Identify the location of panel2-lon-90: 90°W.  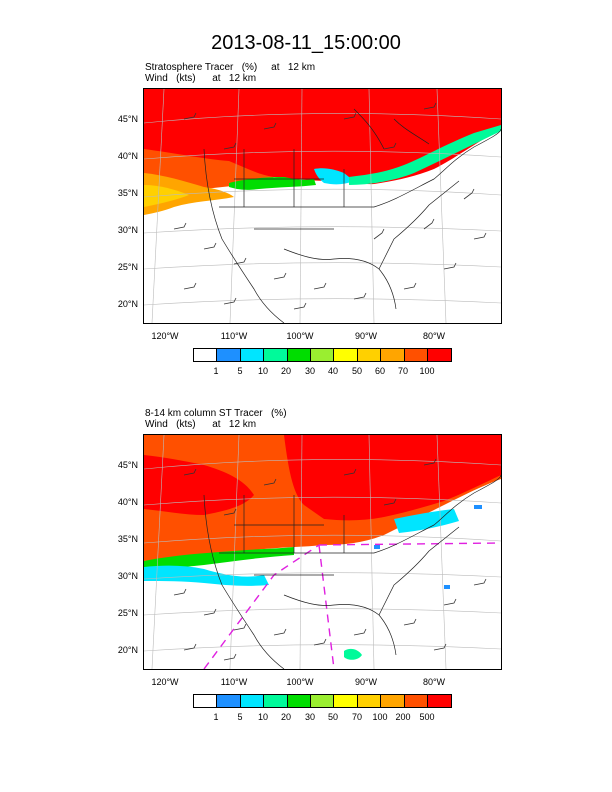
(366, 682).